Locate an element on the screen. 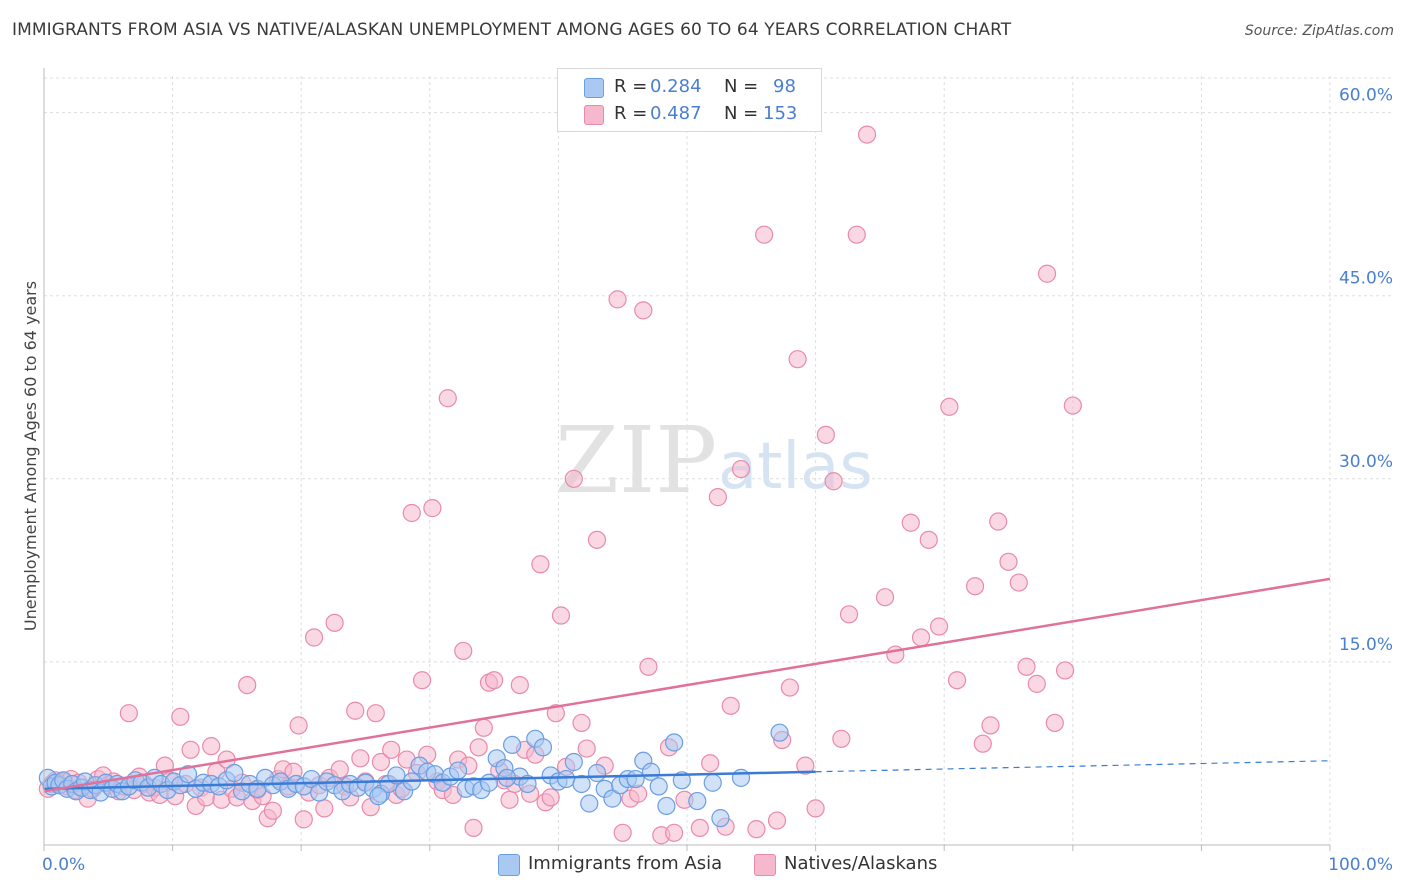 The width and height of the screenshot is (1406, 892). stats-r-value: 0.487 is located at coordinates (676, 113).